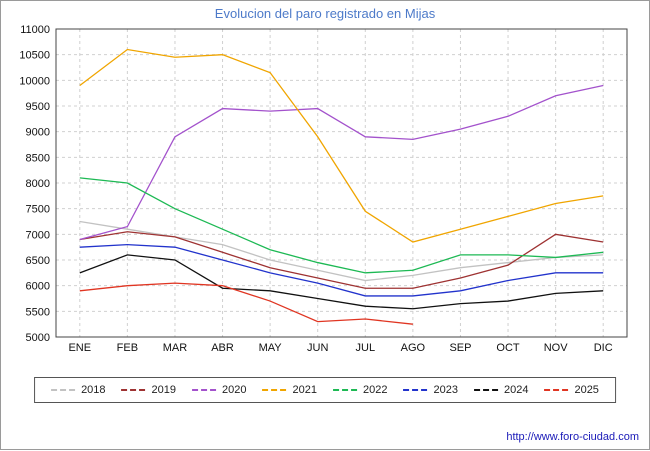 This screenshot has width=650, height=451. I want to click on legend-label: 2022, so click(375, 390).